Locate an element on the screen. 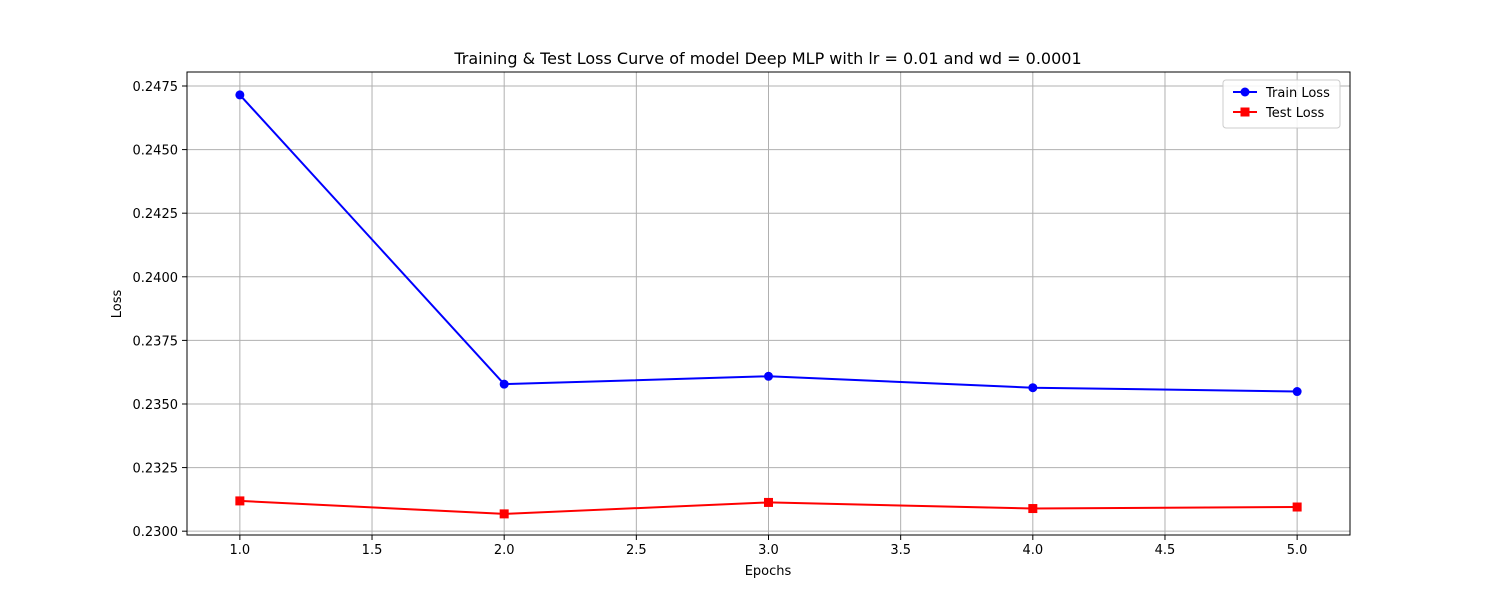 The image size is (1500, 600). y-tick-label: 0.2400 is located at coordinates (156, 278).